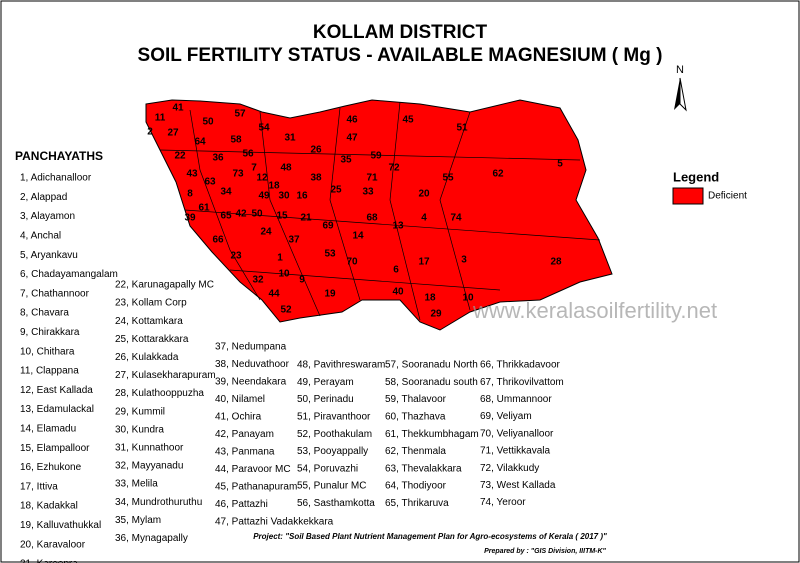  Describe the element at coordinates (159, 393) in the screenshot. I see `list-item: 28, Kulathooppuzha` at that location.